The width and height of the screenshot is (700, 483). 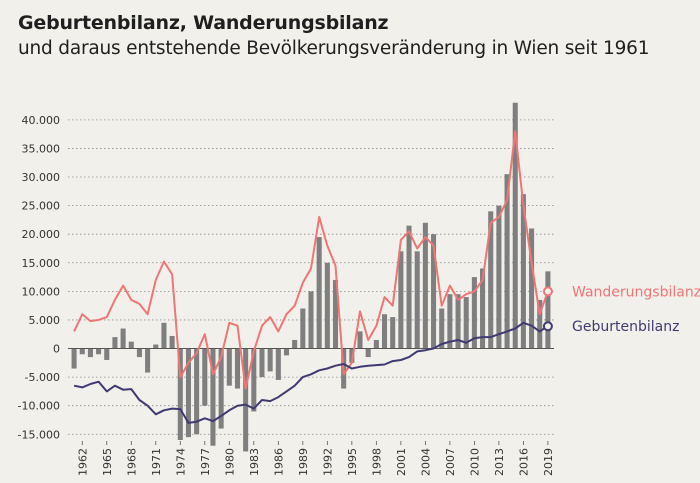 I want to click on y-tick-label: 35.000, so click(x=41, y=148).